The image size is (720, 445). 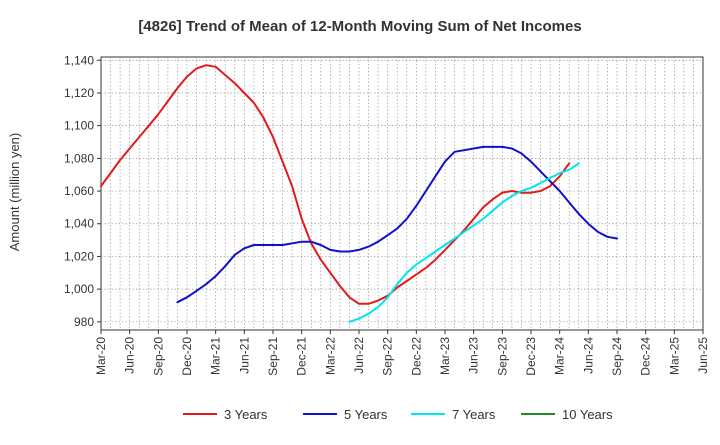 What do you see at coordinates (531, 356) in the screenshot?
I see `x-tick-label: Dec-23` at bounding box center [531, 356].